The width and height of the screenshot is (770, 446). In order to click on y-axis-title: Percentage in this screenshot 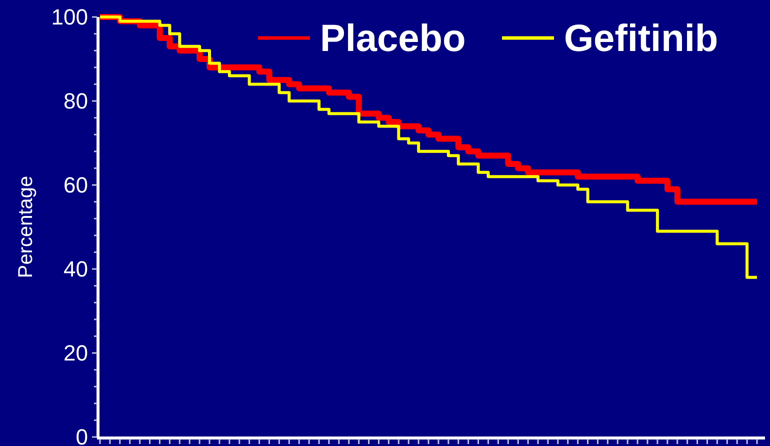, I will do `click(26, 227)`.